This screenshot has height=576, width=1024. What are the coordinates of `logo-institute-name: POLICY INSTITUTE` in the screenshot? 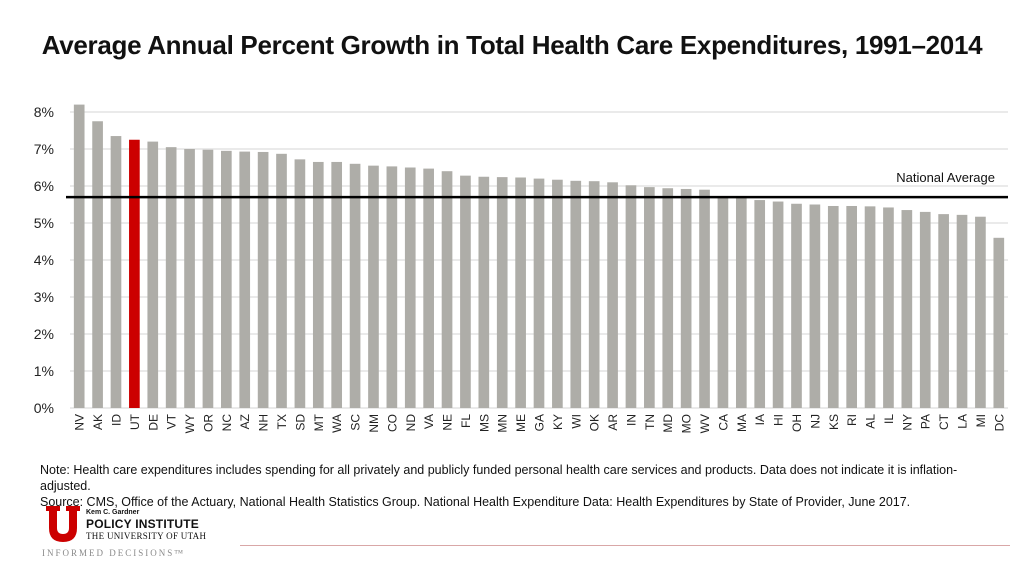 It's located at (142, 524).